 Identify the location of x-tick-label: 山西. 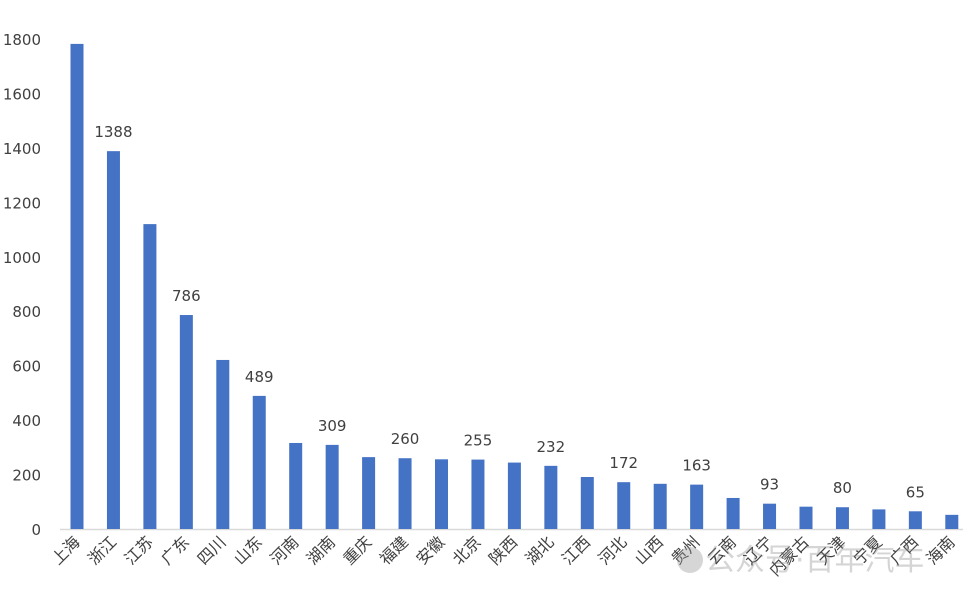
(649, 550).